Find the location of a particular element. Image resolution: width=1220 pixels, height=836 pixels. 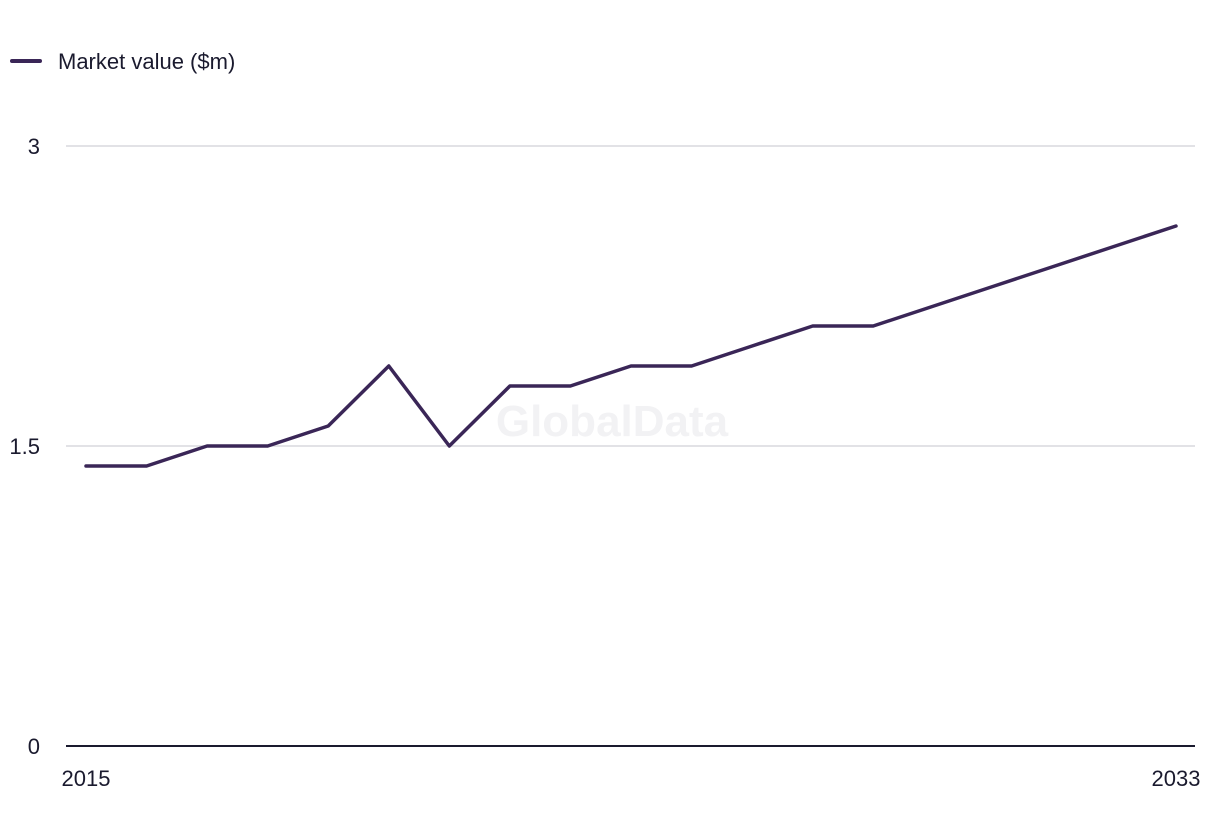

legend-label: Market value ($m) is located at coordinates (146, 61).